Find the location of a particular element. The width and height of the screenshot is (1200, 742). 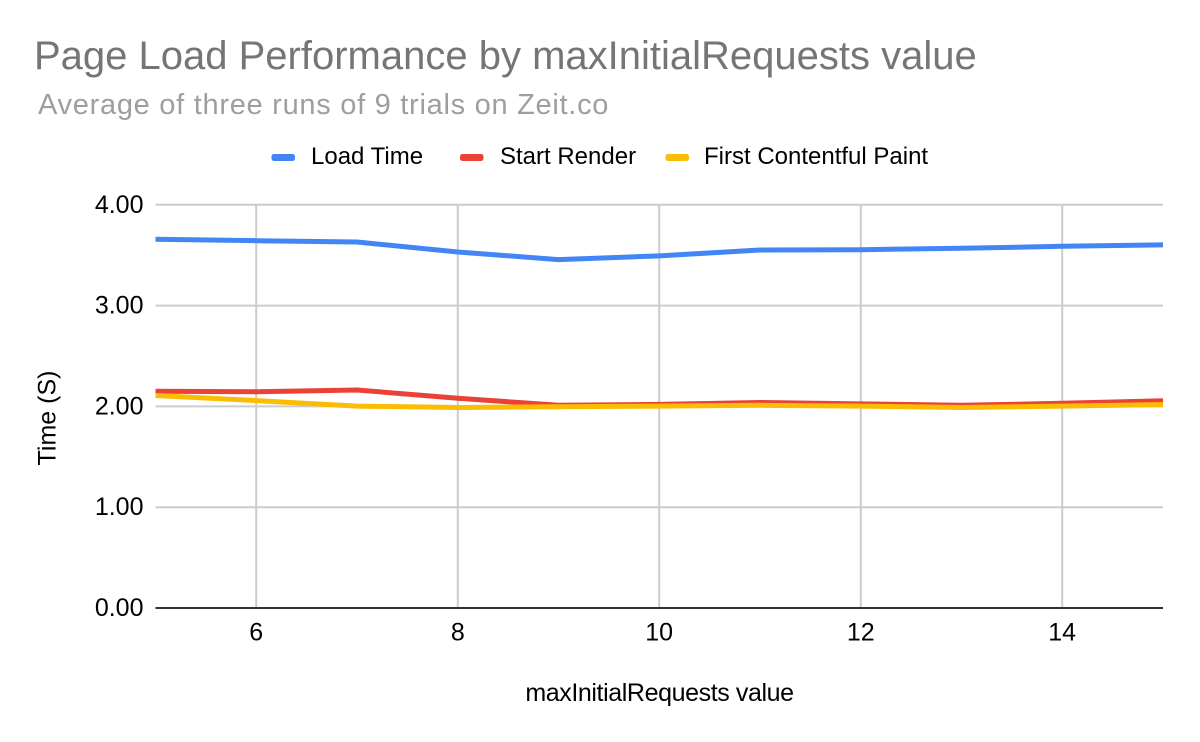

svg-text: 6 is located at coordinates (256, 633).